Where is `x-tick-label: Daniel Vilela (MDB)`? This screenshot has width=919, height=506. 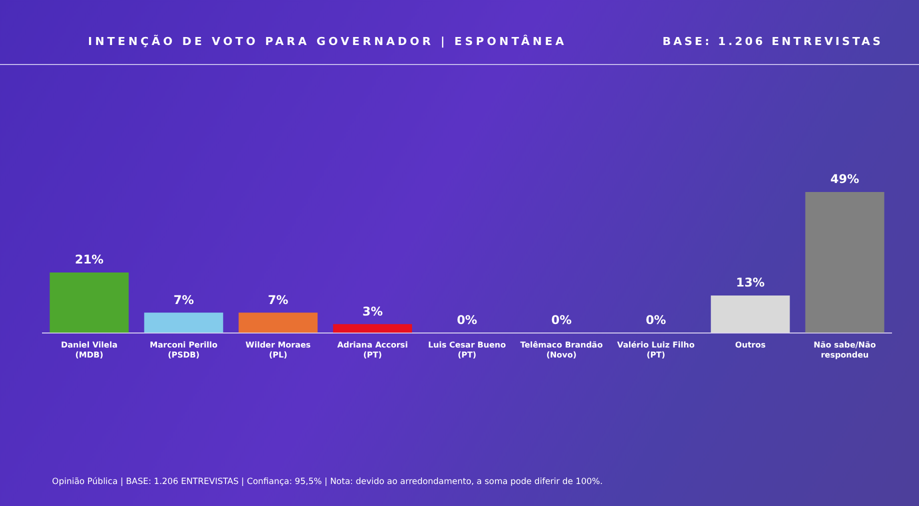 x-tick-label: Daniel Vilela (MDB) is located at coordinates (89, 350).